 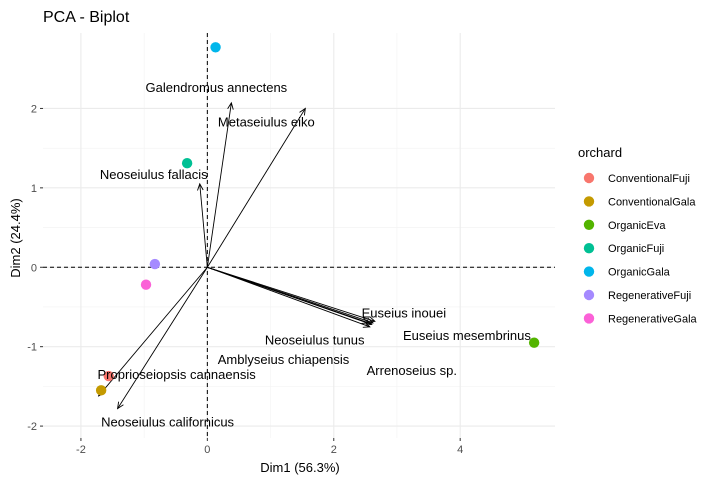 I want to click on y-tick-label: 1, so click(x=34, y=189).